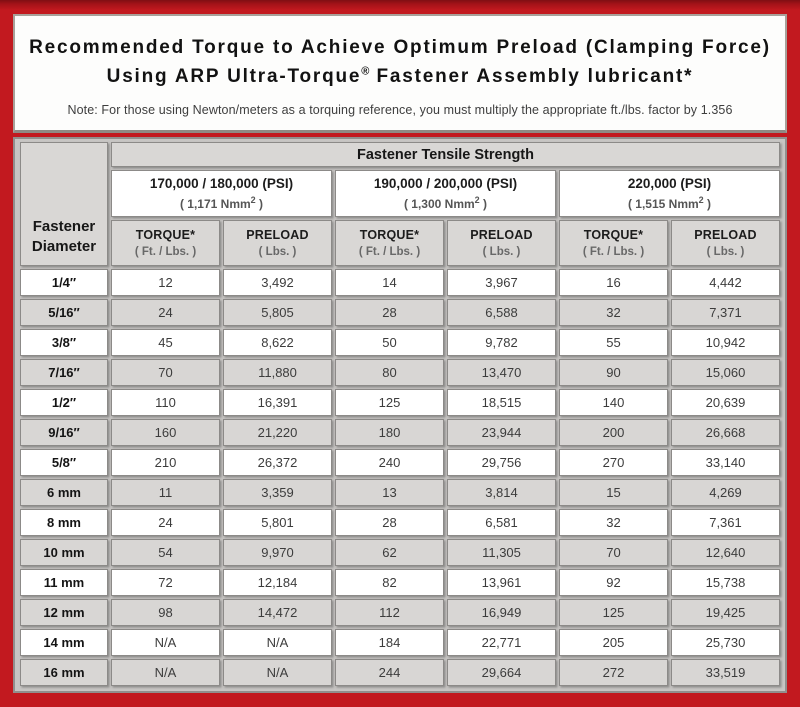 The height and width of the screenshot is (707, 800). What do you see at coordinates (389, 672) in the screenshot?
I see `value-cell: 244` at bounding box center [389, 672].